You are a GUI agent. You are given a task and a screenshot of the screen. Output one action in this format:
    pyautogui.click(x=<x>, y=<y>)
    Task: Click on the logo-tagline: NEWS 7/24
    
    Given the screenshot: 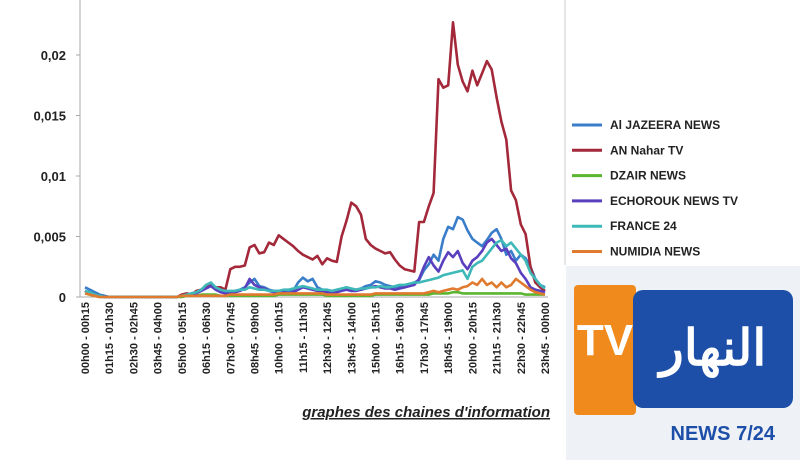 What is the action you would take?
    pyautogui.click(x=723, y=434)
    